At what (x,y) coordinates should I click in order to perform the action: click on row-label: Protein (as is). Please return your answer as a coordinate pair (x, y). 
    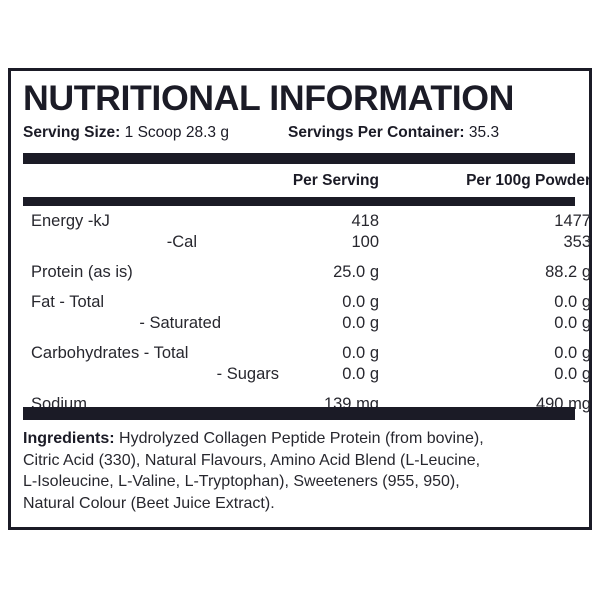
    Looking at the image, I should click on (82, 272).